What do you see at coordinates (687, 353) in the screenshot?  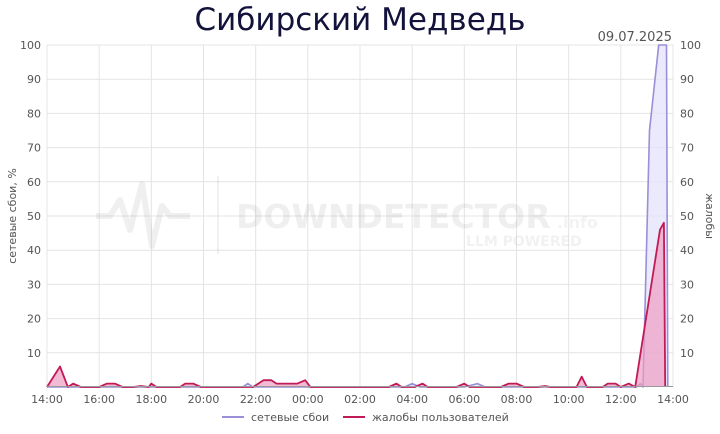 I see `y-tick-right: 10` at bounding box center [687, 353].